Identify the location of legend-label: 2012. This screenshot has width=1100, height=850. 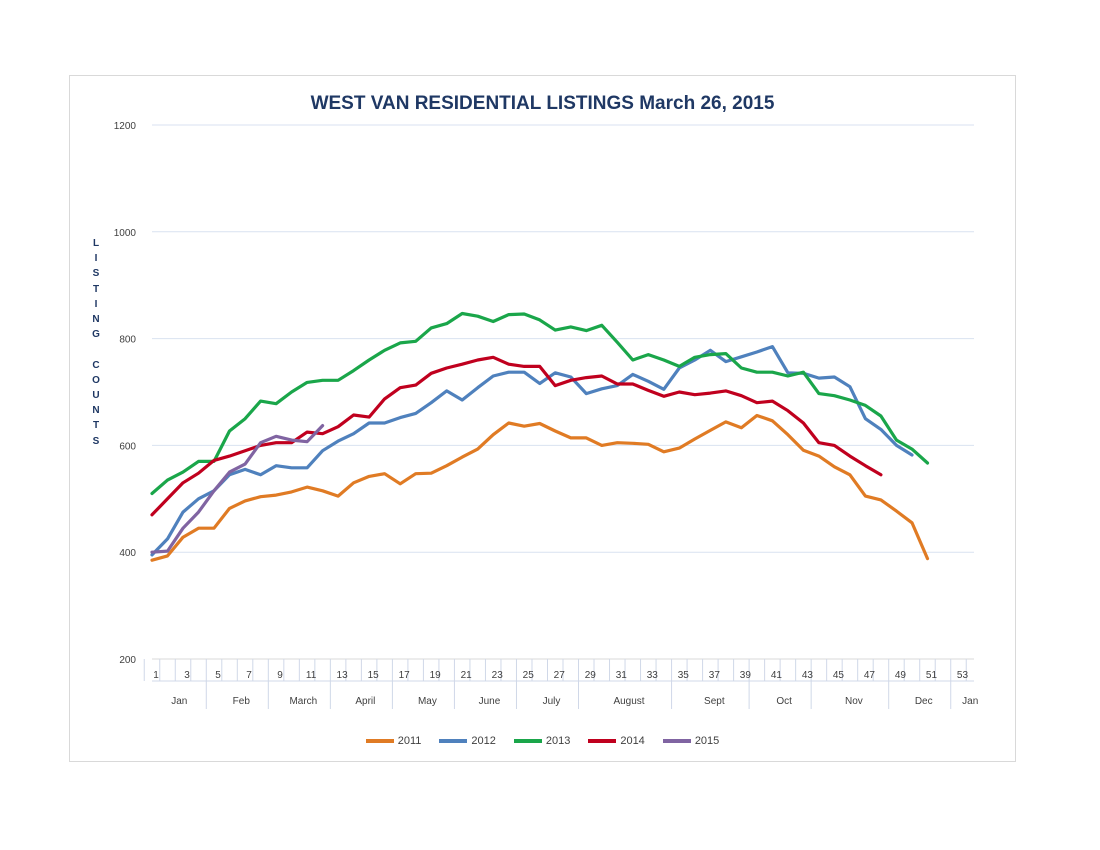
(483, 741).